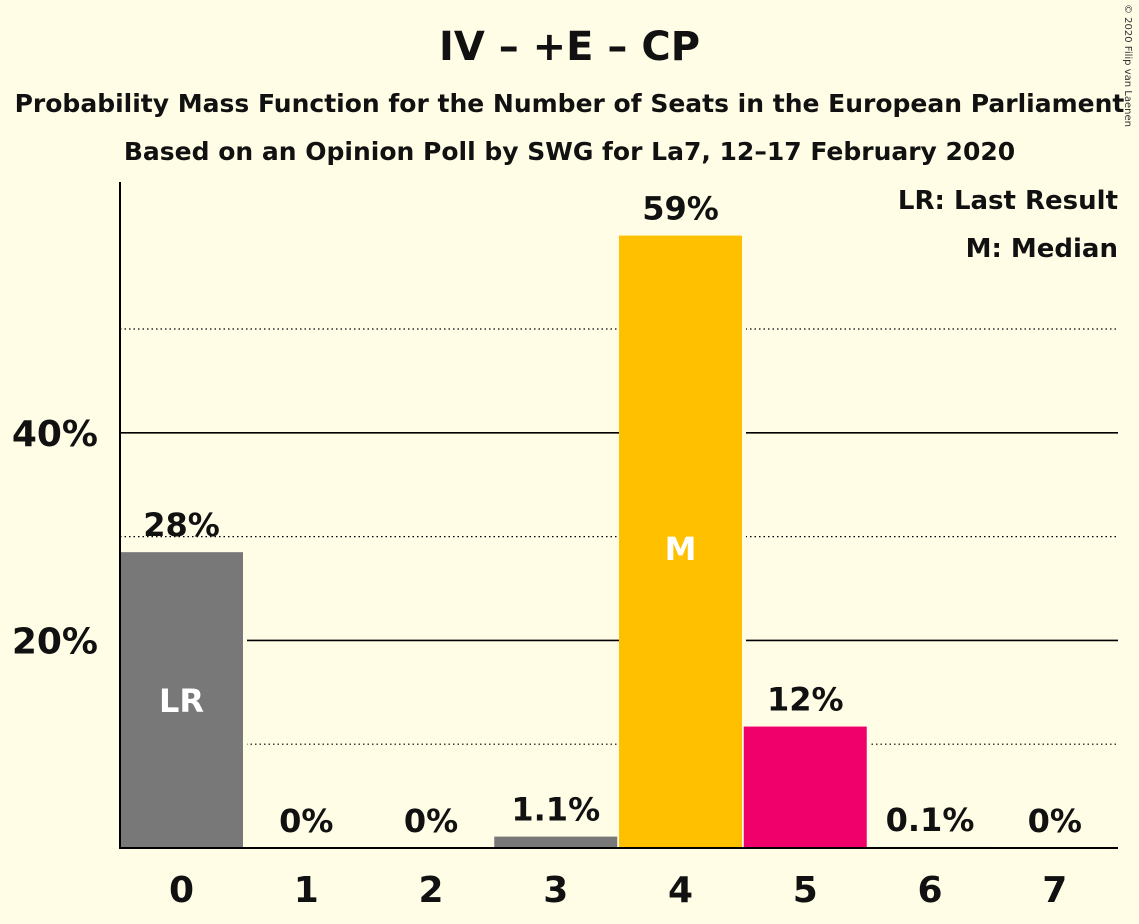  Describe the element at coordinates (555, 890) in the screenshot. I see `x-tick-label: 3` at that location.